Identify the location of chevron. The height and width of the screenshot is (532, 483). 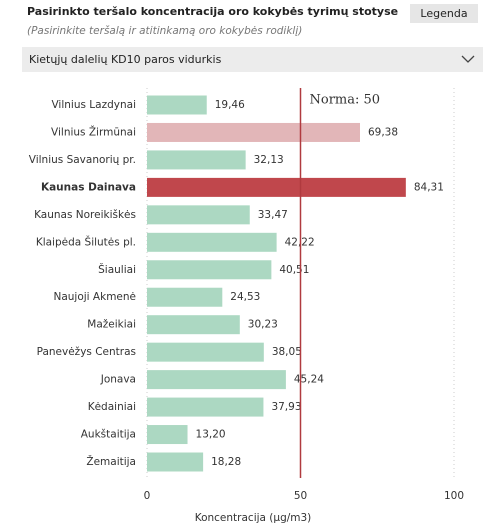
(468, 59).